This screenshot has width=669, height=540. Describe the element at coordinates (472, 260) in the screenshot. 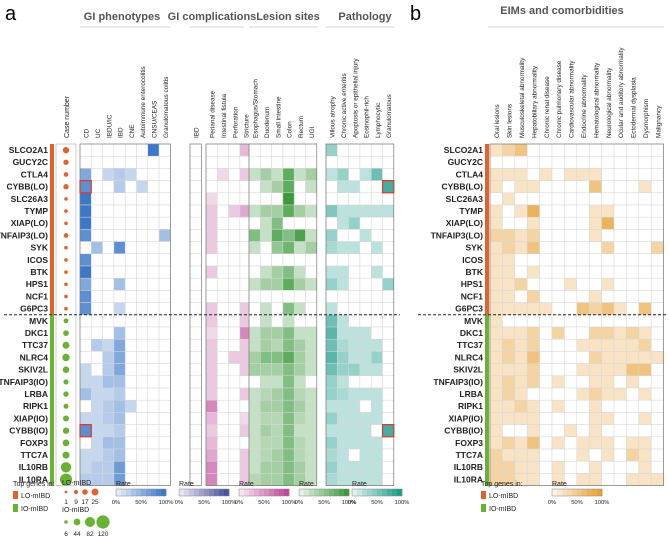

I see `gene-label: ICOS` at that location.